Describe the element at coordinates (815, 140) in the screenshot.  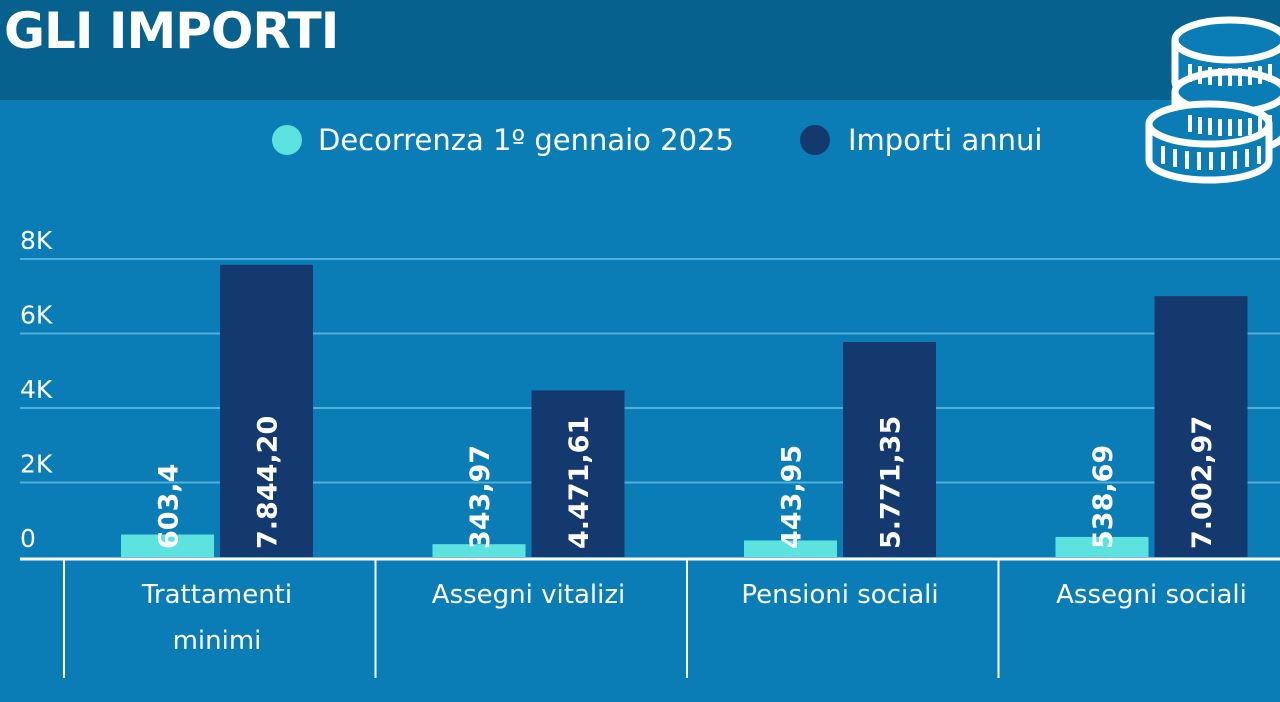
I see `legend-swatch-importi` at that location.